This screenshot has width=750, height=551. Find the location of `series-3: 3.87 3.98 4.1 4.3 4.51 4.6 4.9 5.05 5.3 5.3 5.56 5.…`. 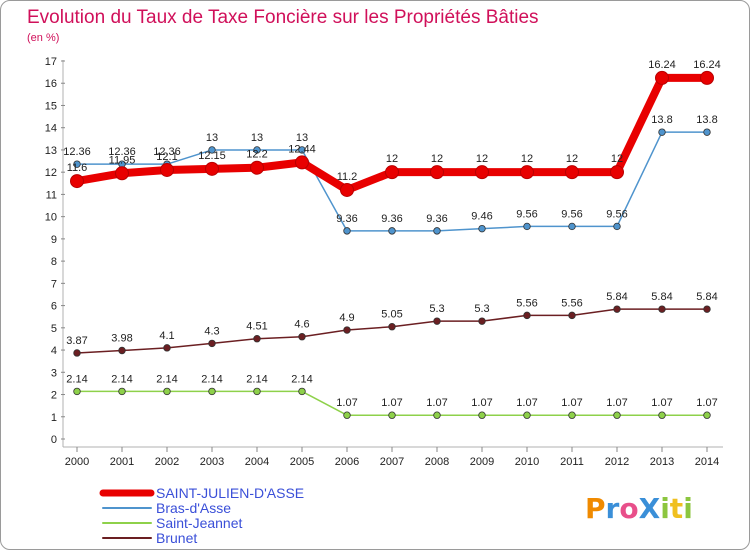

series-3: 3.87 3.98 4.1 4.3 4.51 4.6 4.9 5.05 5.3 5.3 5.56 5.… is located at coordinates (392, 324).